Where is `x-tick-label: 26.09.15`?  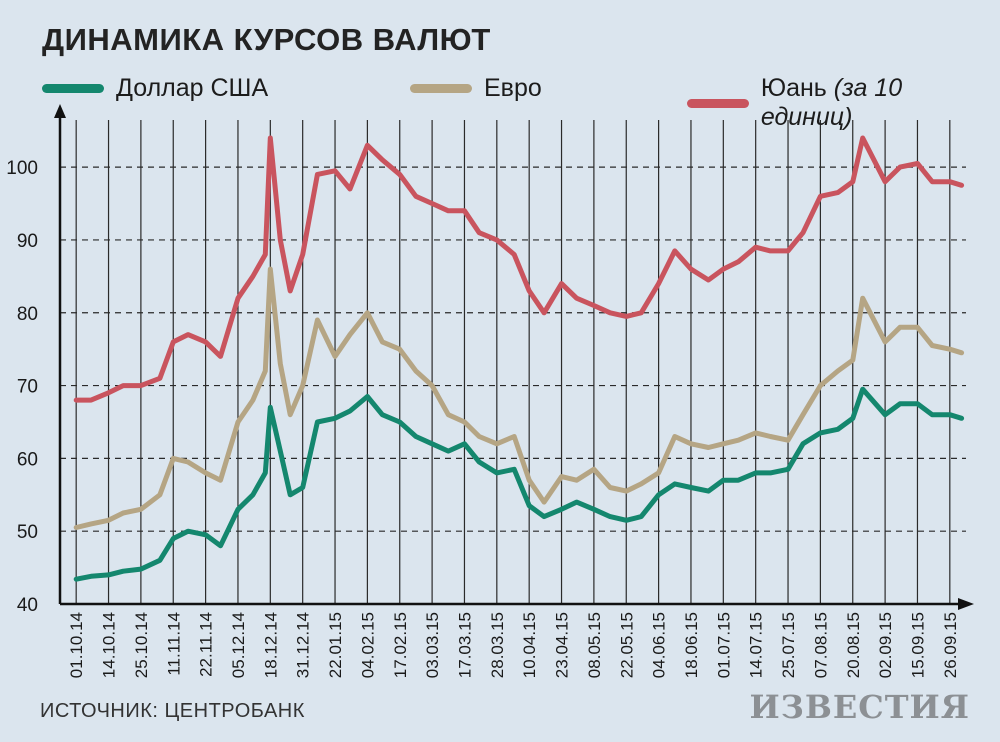 x-tick-label: 26.09.15 is located at coordinates (950, 645).